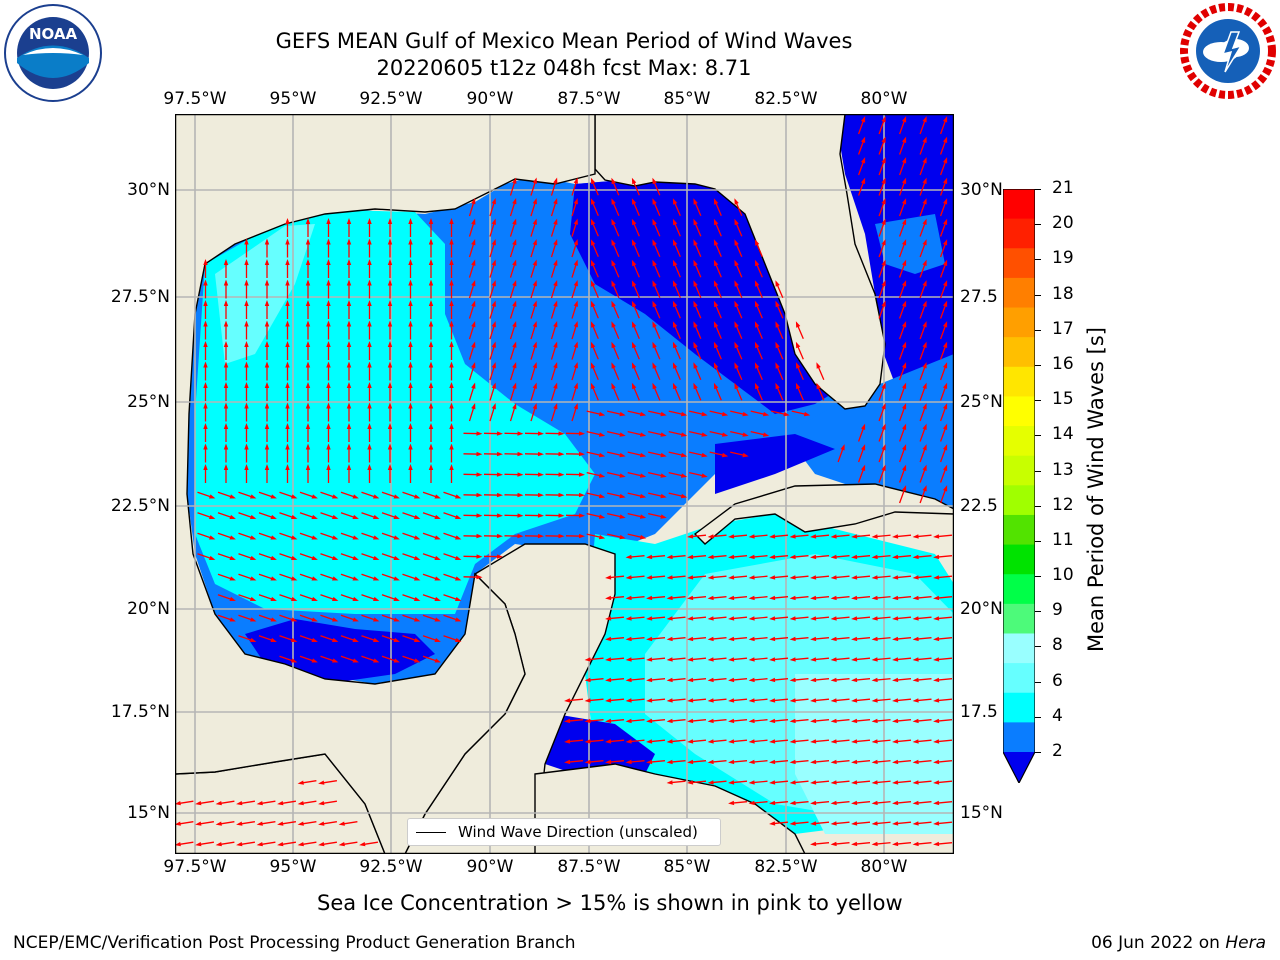 The height and width of the screenshot is (960, 1280). What do you see at coordinates (687, 99) in the screenshot?
I see `lon-tick-top: 85°W` at bounding box center [687, 99].